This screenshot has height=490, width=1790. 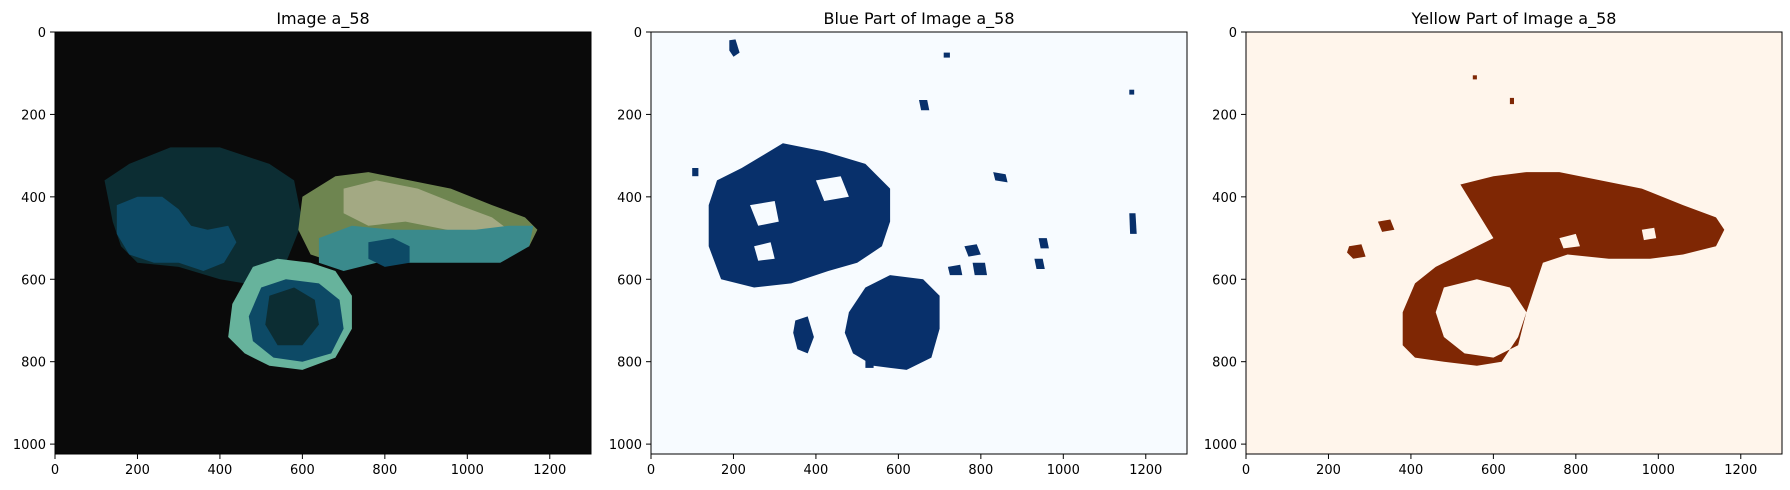 What do you see at coordinates (799, 215) in the screenshot?
I see `region-blob-upper-left` at bounding box center [799, 215].